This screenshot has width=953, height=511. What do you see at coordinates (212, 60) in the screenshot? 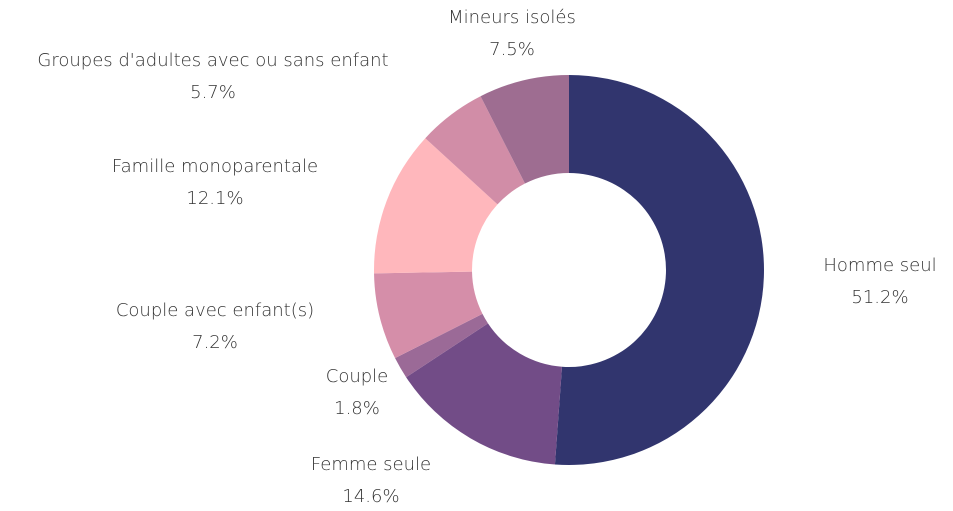
I see `slice-label: Groupes d'adultes avec ou sans enfant` at bounding box center [212, 60].